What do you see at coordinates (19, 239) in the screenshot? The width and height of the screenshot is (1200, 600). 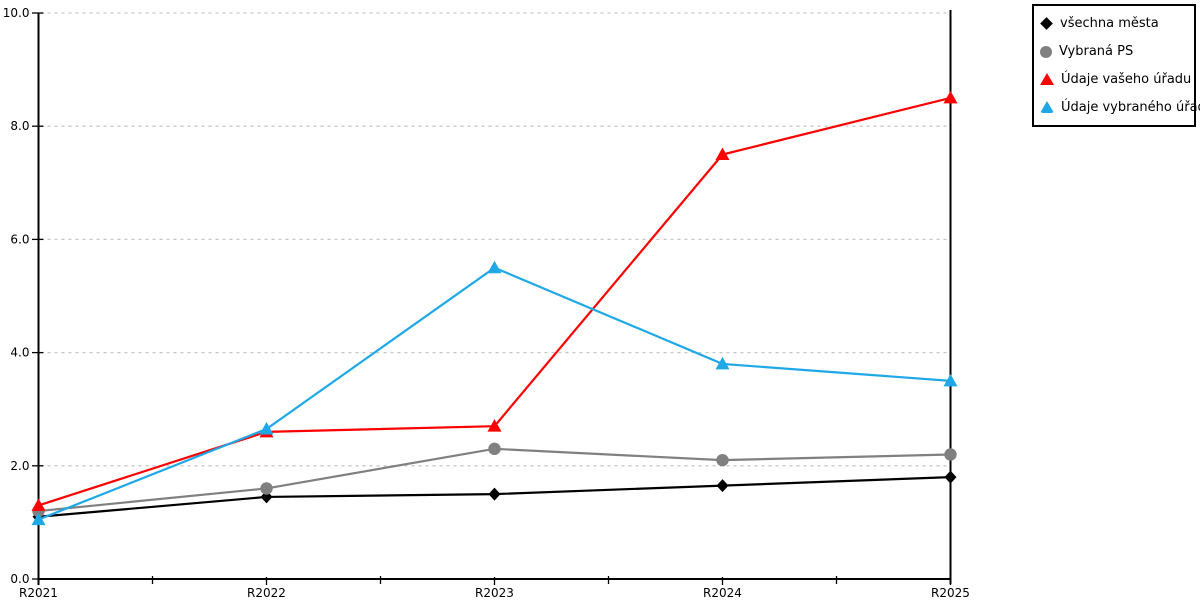 I see `y-tick-label: 6.0` at bounding box center [19, 239].